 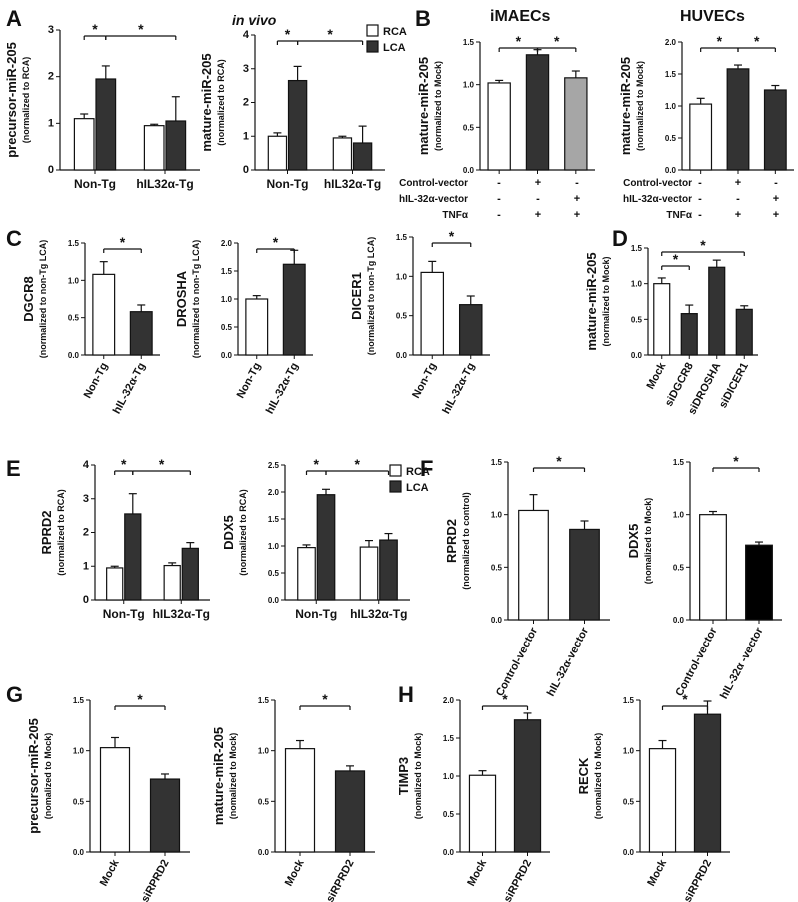 What do you see at coordinates (395, 32) in the screenshot?
I see `legend-label-rca: RCA` at bounding box center [395, 32].